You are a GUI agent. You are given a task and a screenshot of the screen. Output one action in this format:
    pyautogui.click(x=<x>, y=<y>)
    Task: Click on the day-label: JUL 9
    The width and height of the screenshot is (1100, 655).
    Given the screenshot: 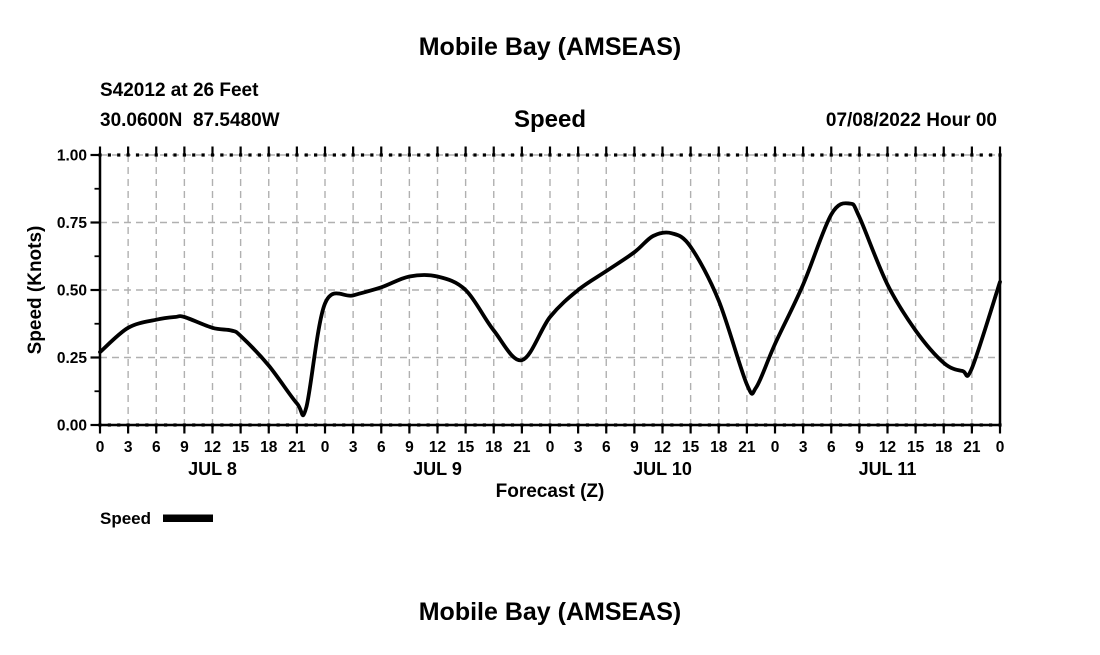 What is the action you would take?
    pyautogui.click(x=437, y=469)
    